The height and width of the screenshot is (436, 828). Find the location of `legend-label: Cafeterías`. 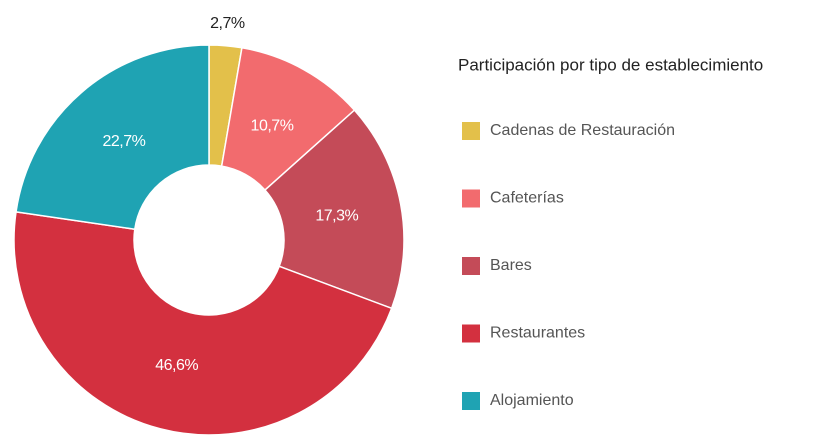

legend-label: Cafeterías is located at coordinates (527, 198).